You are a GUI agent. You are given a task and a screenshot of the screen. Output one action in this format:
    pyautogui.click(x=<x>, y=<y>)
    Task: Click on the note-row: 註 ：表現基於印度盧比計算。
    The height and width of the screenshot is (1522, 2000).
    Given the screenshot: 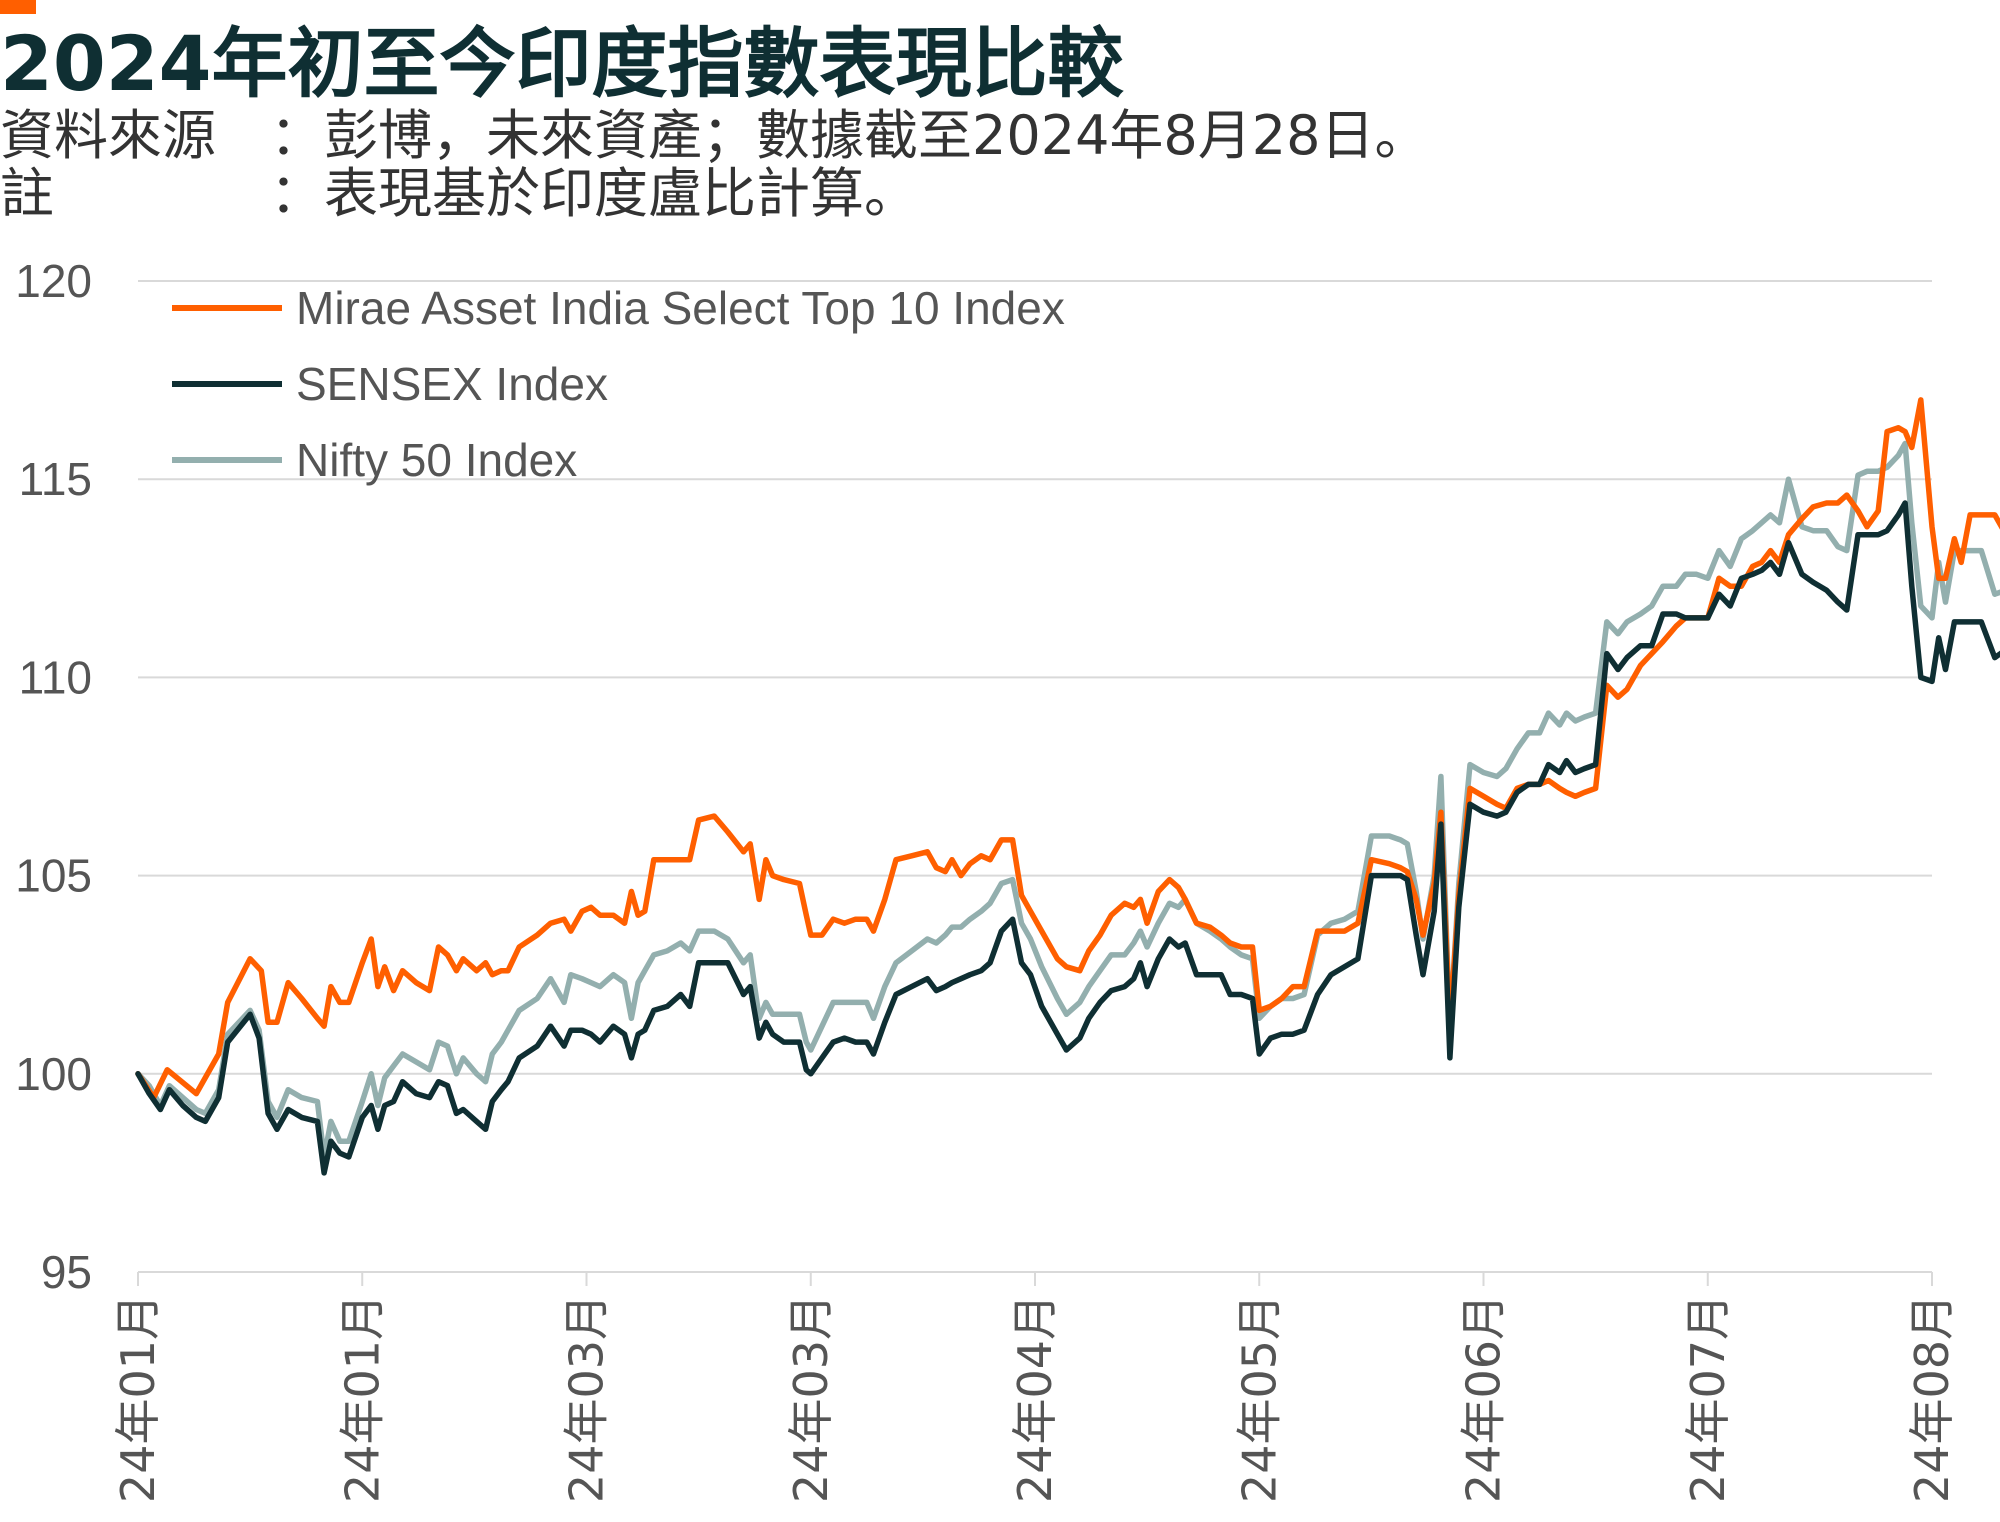 What is the action you would take?
    pyautogui.click(x=459, y=193)
    